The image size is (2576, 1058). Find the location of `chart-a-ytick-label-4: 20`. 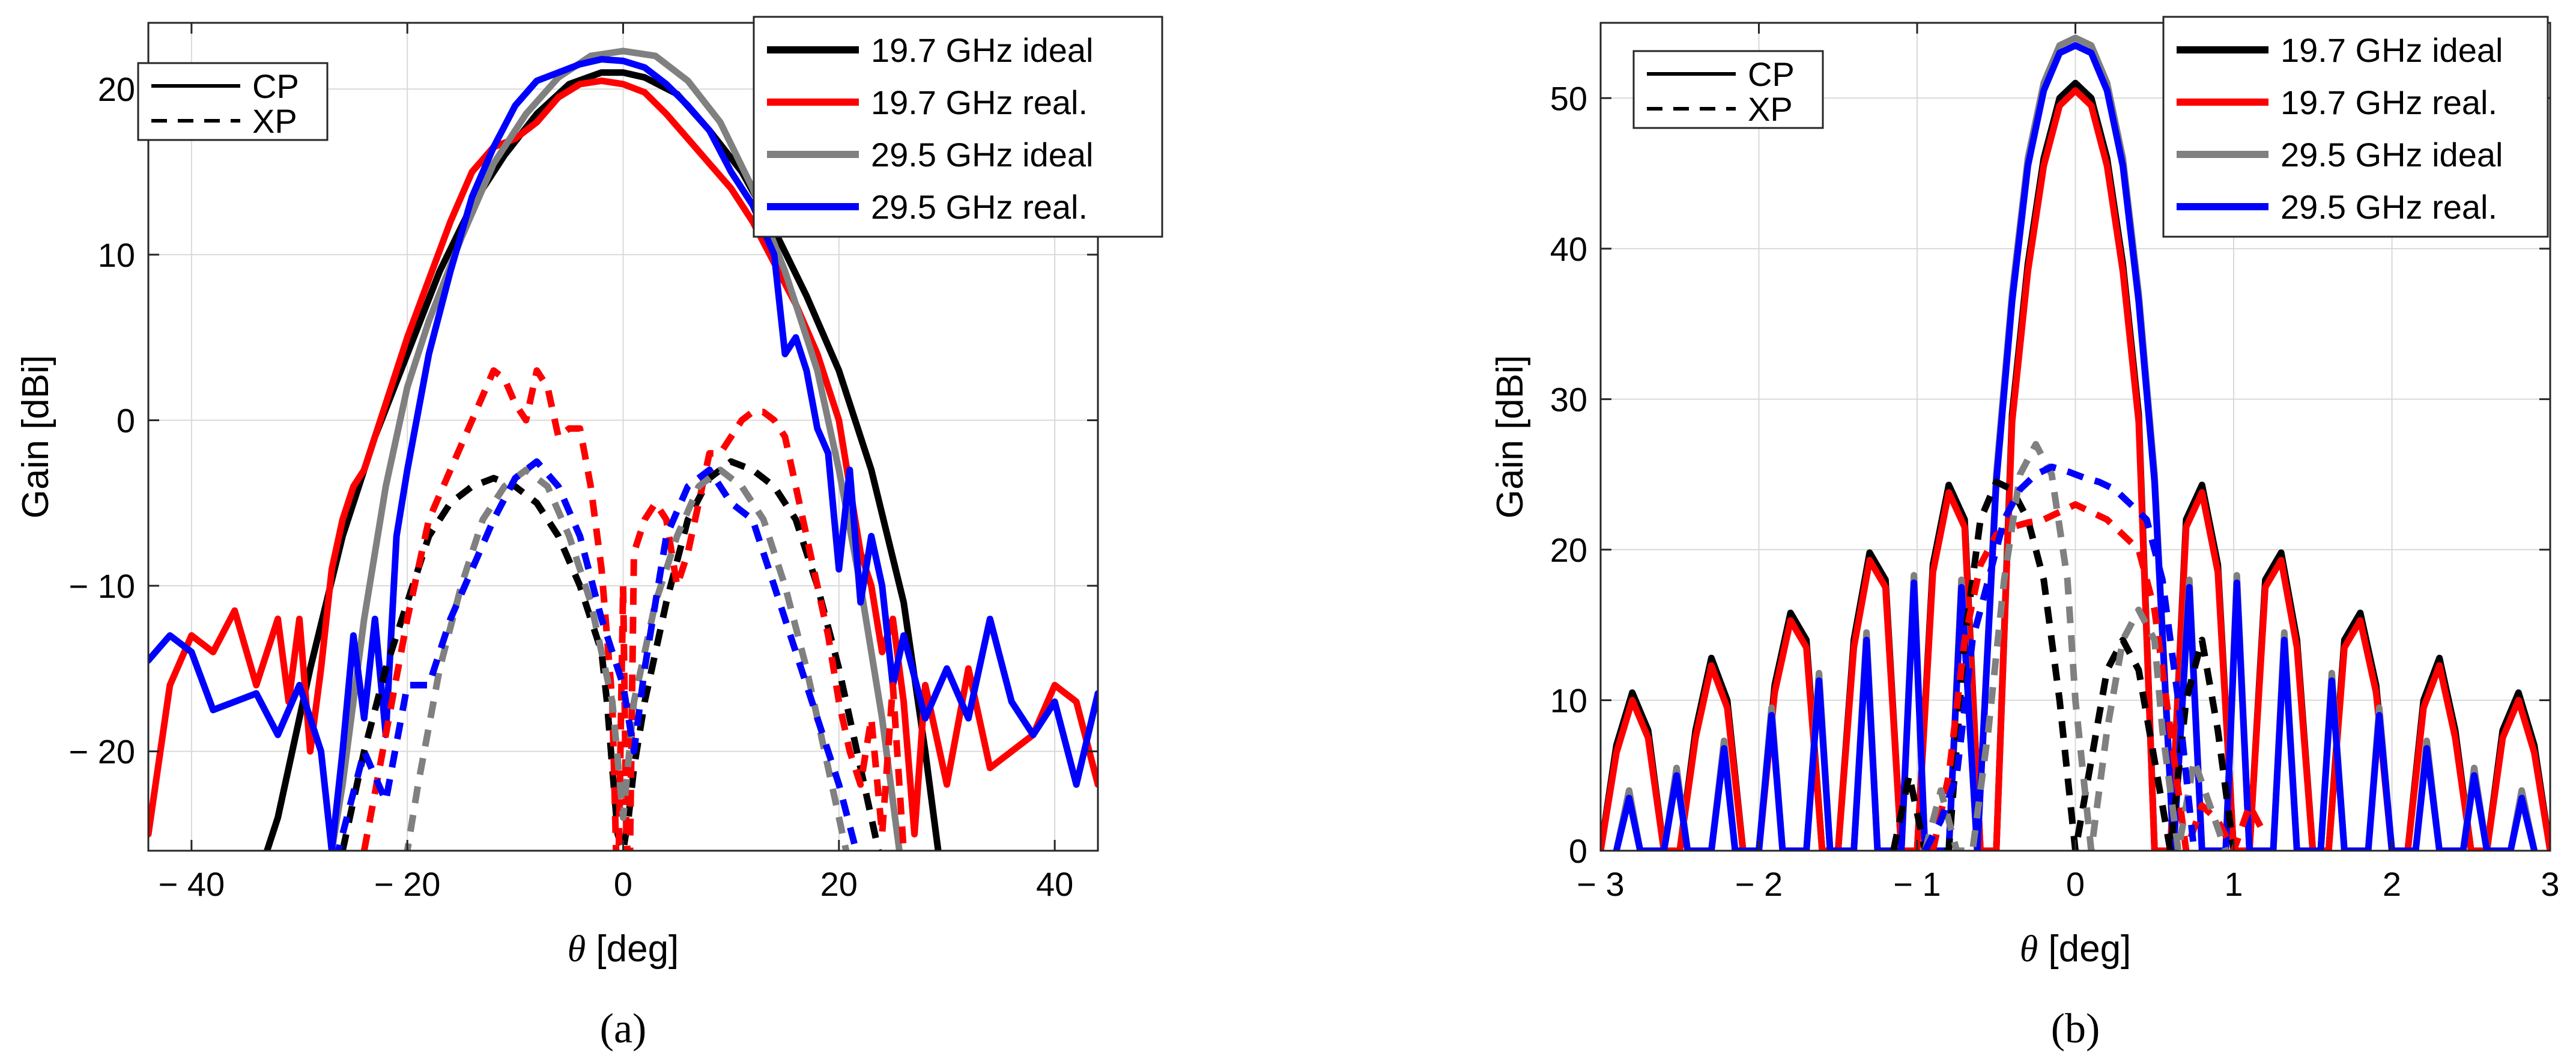

chart-a-ytick-label-4: 20 is located at coordinates (116, 89).